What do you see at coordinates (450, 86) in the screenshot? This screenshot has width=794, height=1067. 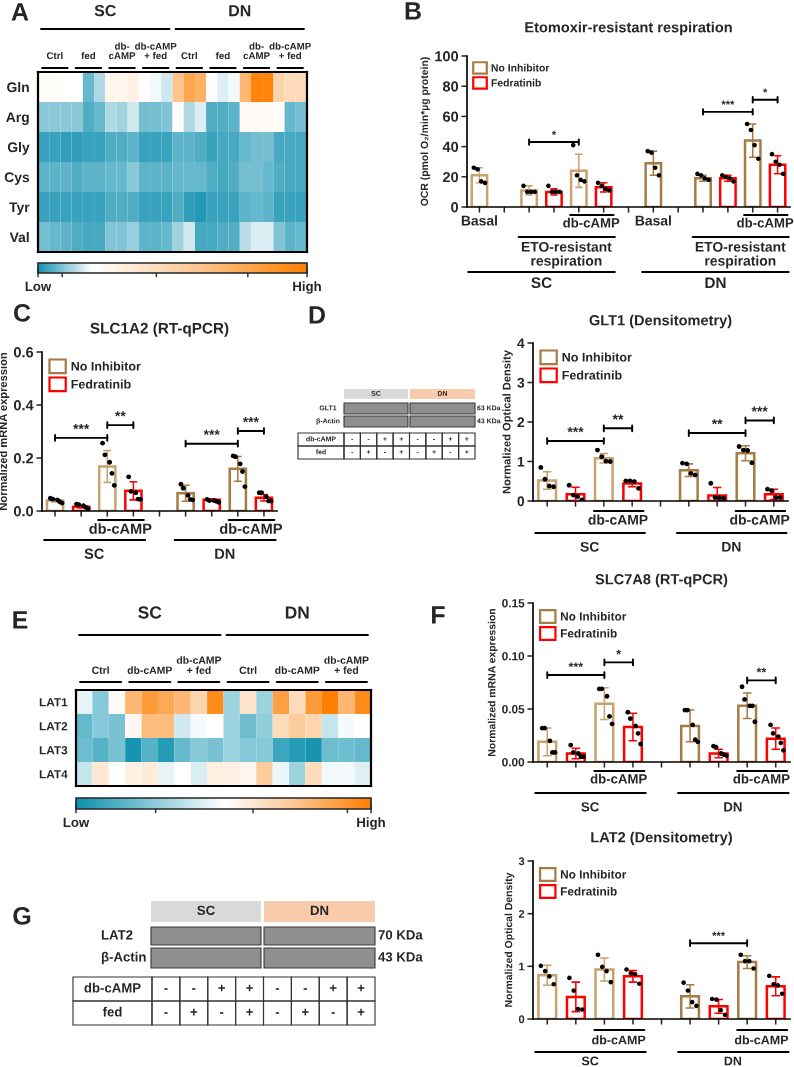 I see `y-tick-label: 80` at bounding box center [450, 86].